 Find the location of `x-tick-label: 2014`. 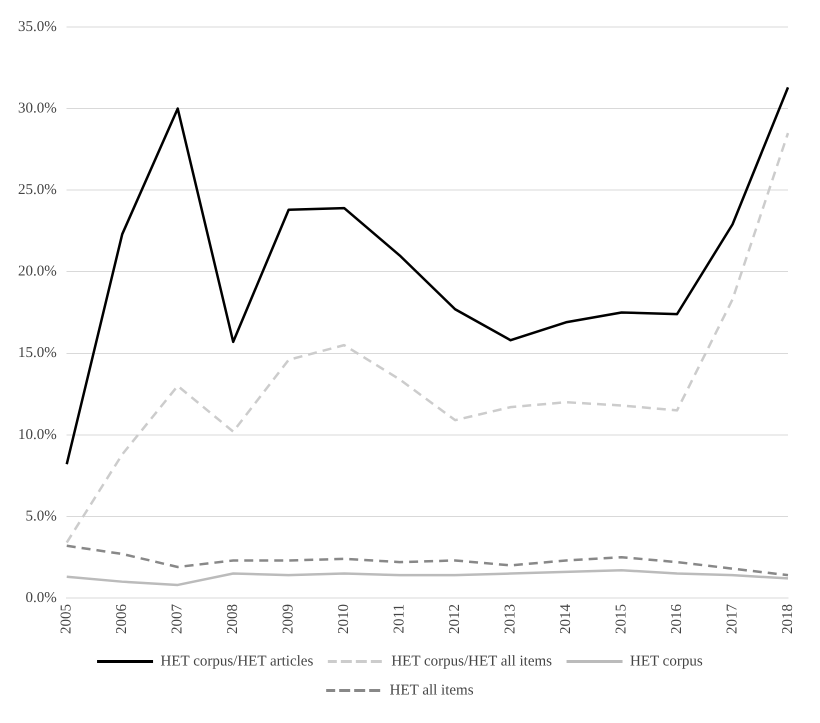

x-tick-label: 2014 is located at coordinates (566, 619).